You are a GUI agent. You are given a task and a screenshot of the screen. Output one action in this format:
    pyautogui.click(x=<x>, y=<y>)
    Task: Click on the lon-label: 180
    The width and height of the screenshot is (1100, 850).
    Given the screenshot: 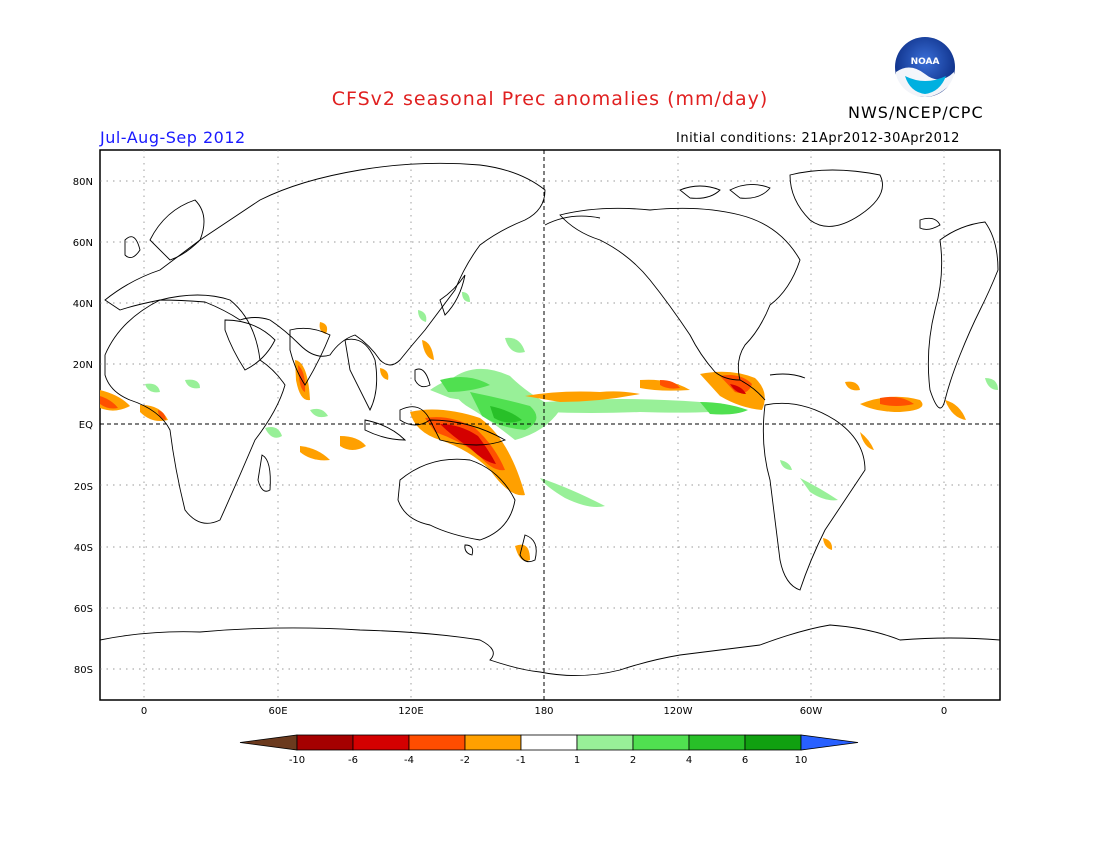 What is the action you would take?
    pyautogui.click(x=543, y=711)
    